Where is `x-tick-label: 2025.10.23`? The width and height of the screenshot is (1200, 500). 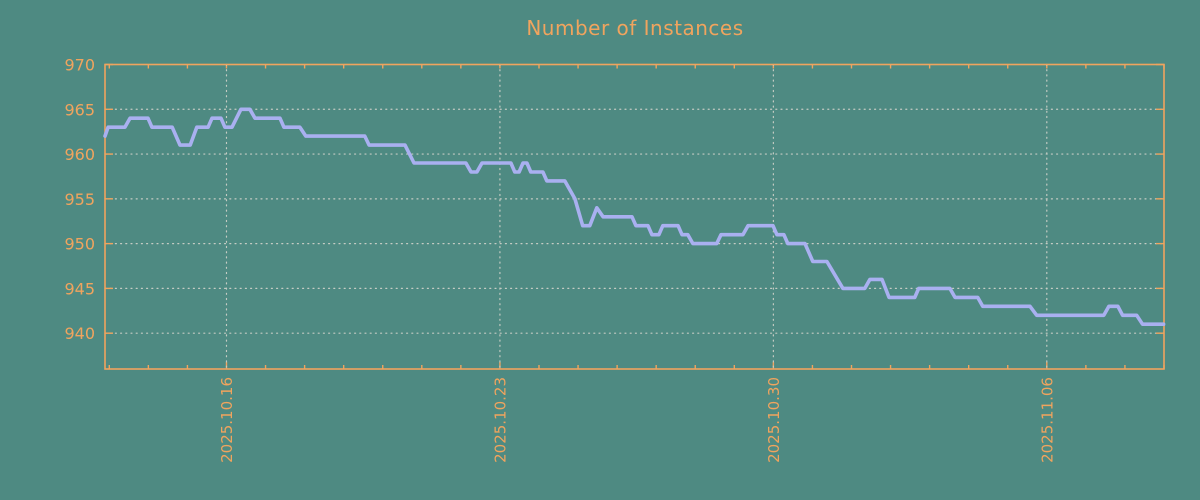 x-tick-label: 2025.10.23 is located at coordinates (500, 420).